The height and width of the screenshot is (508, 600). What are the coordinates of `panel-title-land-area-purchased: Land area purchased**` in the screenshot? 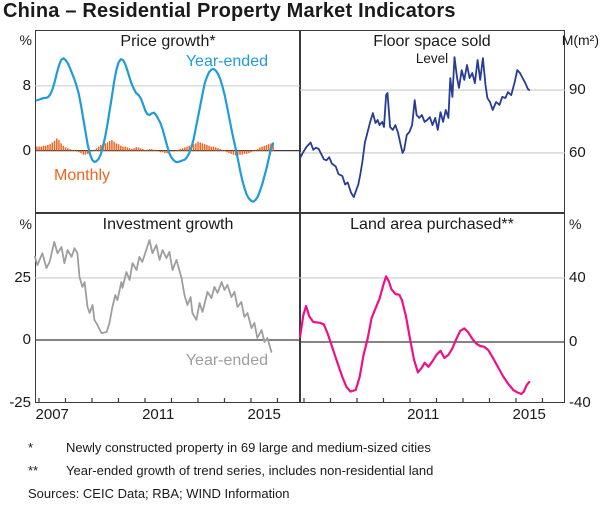 It's located at (432, 224).